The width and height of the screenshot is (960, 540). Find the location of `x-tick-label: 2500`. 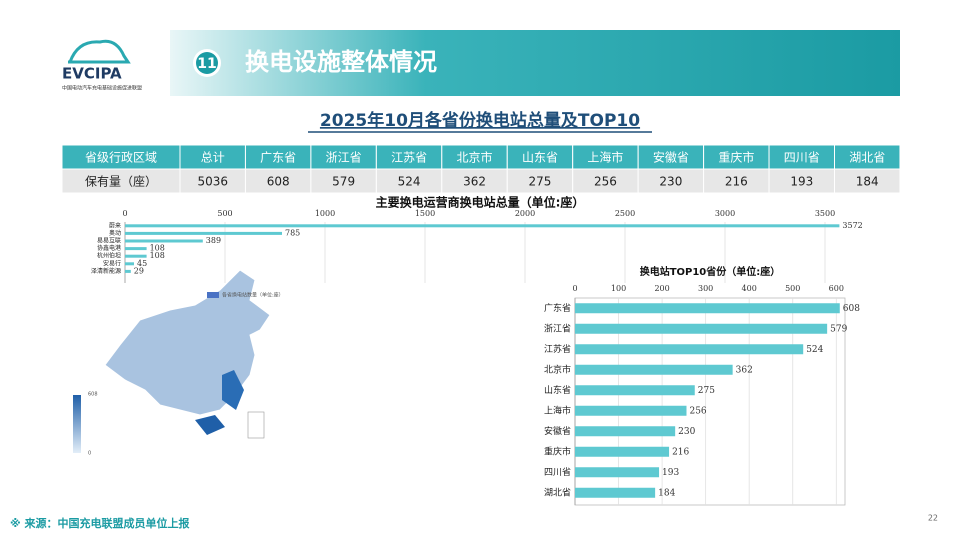

x-tick-label: 2500 is located at coordinates (625, 213).